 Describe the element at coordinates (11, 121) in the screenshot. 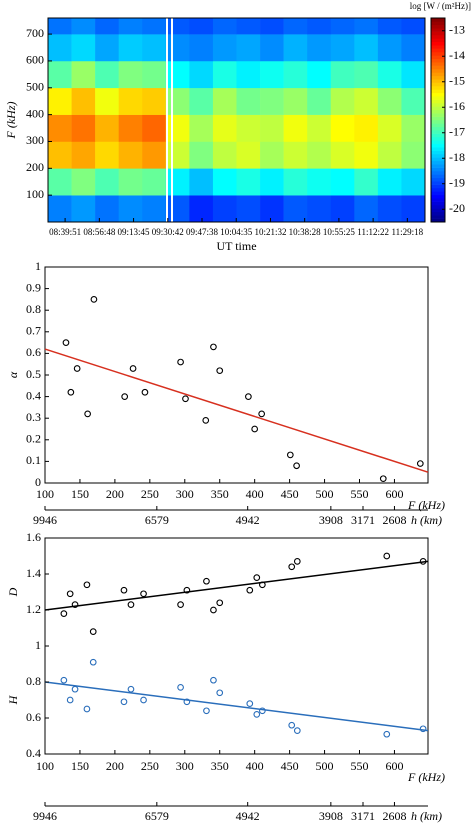

I see `y-axis-label: F (kHz)` at that location.